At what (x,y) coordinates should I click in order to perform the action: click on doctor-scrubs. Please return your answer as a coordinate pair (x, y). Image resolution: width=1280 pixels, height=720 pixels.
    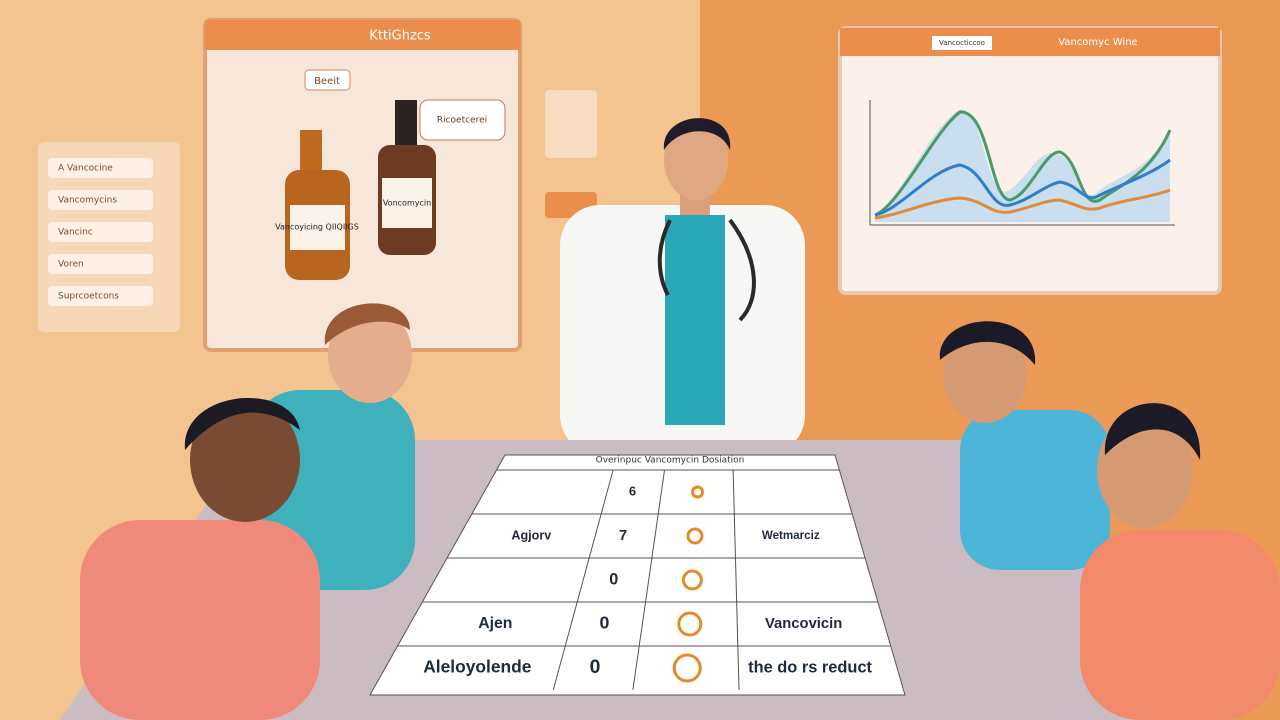
    Looking at the image, I should click on (695, 320).